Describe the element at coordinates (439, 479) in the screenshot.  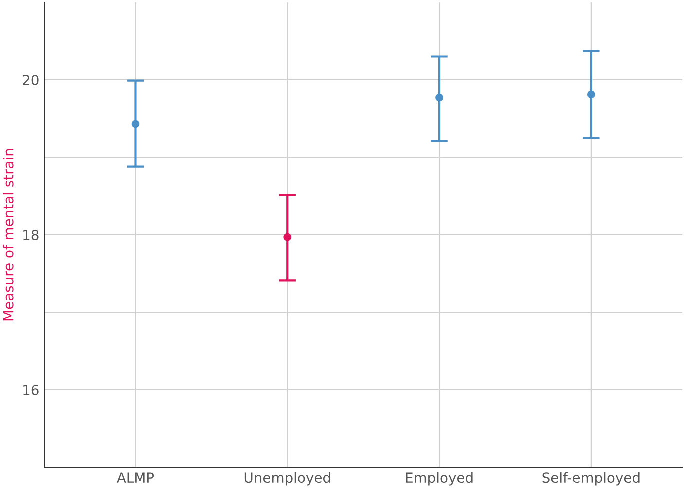
I see `x-tick-label: Employed` at that location.